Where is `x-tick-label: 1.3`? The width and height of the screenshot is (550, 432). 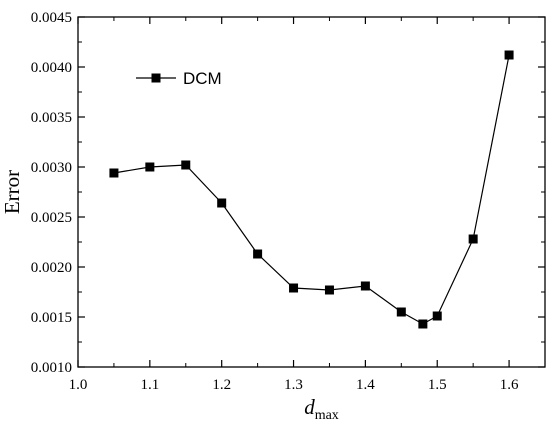 x-tick-label: 1.3 is located at coordinates (293, 385).